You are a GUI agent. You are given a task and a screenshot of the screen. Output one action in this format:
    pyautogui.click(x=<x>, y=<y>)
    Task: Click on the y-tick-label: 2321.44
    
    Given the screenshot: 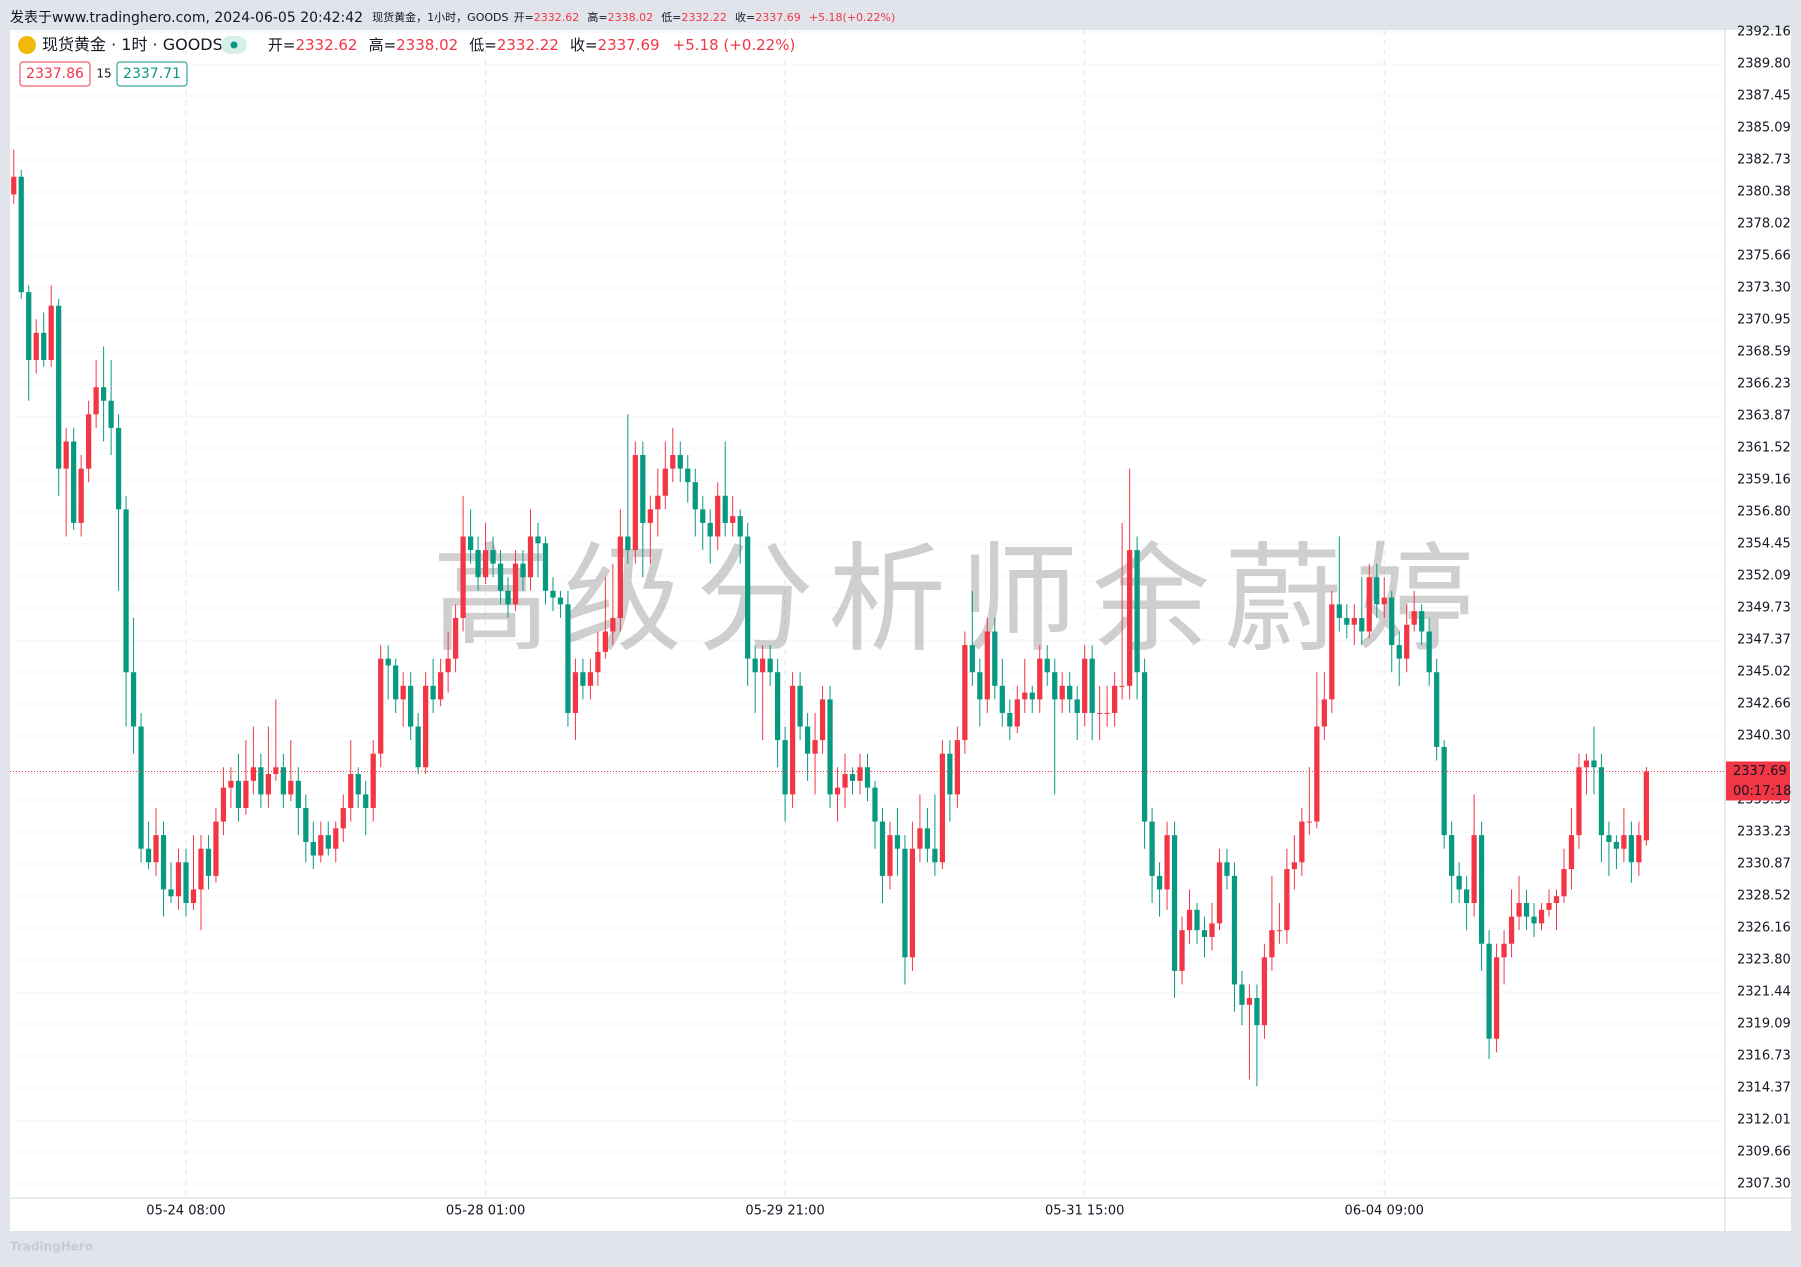 What is the action you would take?
    pyautogui.click(x=1764, y=992)
    